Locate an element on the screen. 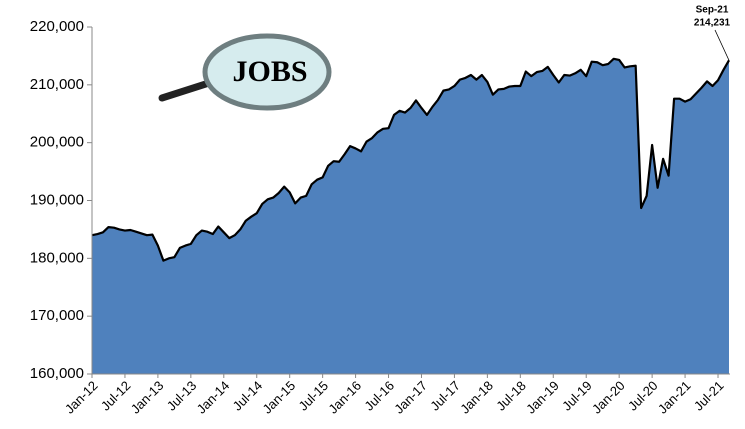 This screenshot has height=429, width=745. y-tick-label: 200,000 is located at coordinates (57, 142).